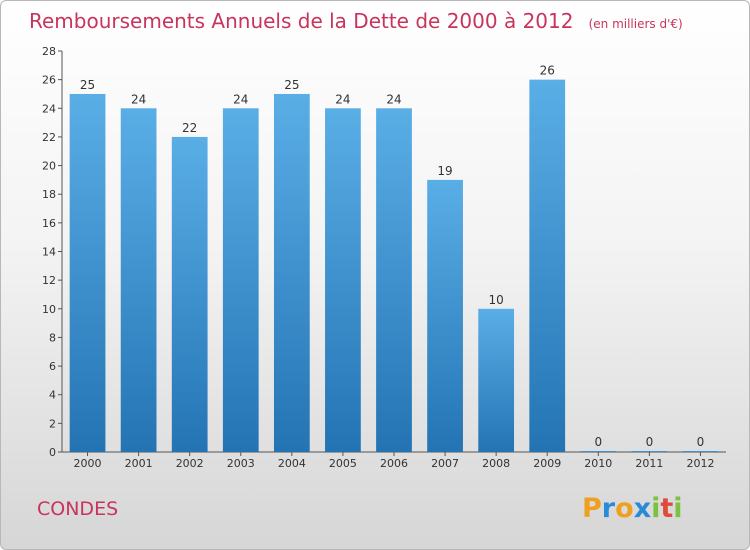 This screenshot has width=750, height=550. What do you see at coordinates (592, 508) in the screenshot?
I see `logo-letter: P` at bounding box center [592, 508].